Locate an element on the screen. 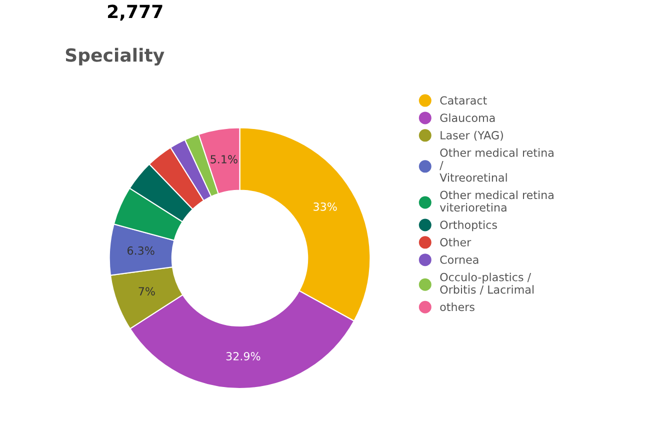 This screenshot has width=666, height=436. legend-label: Laser (YAG) is located at coordinates (471, 135).